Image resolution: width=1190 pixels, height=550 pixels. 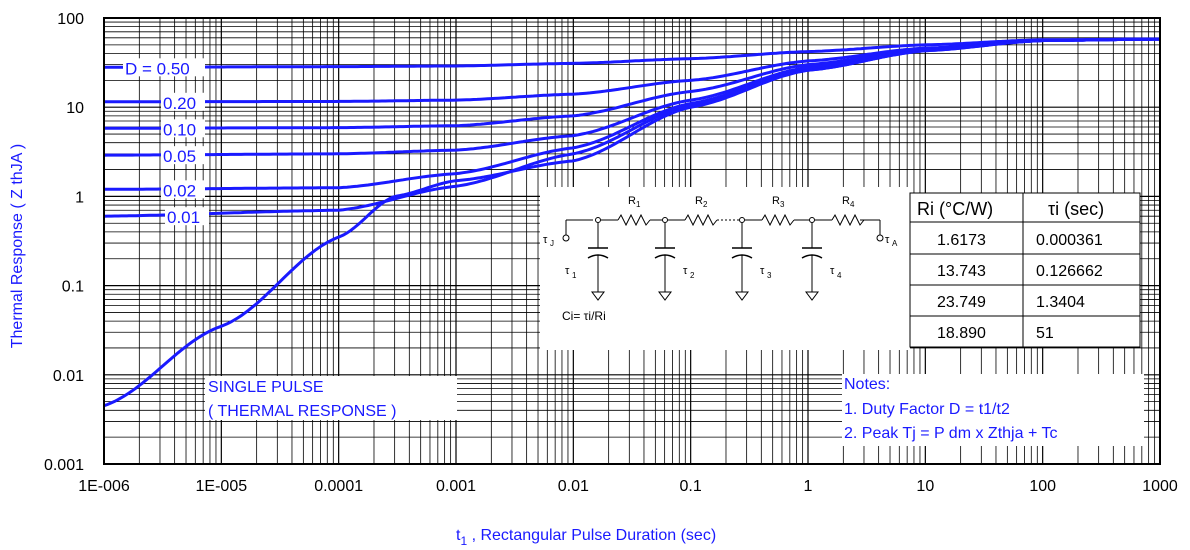 I want to click on curve-label: 0.05, so click(x=179, y=156).